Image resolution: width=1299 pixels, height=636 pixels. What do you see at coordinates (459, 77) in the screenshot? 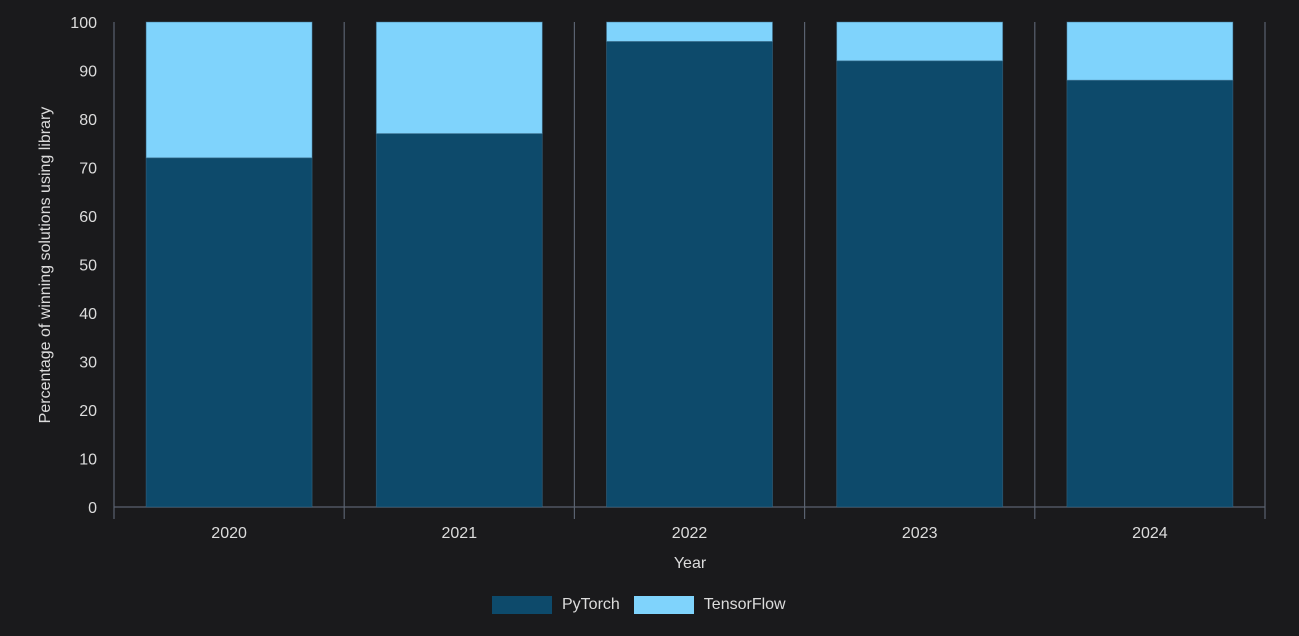
I see `bar-tensorflow-2021` at bounding box center [459, 77].